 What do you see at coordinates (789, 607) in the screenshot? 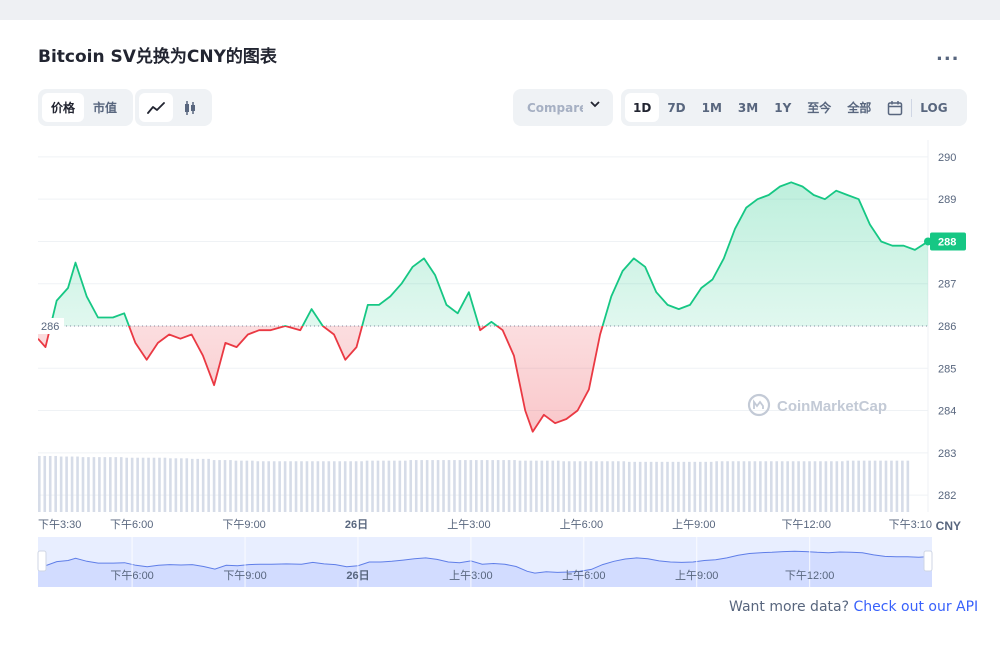
I see `footer-text: Want more data?` at bounding box center [789, 607].